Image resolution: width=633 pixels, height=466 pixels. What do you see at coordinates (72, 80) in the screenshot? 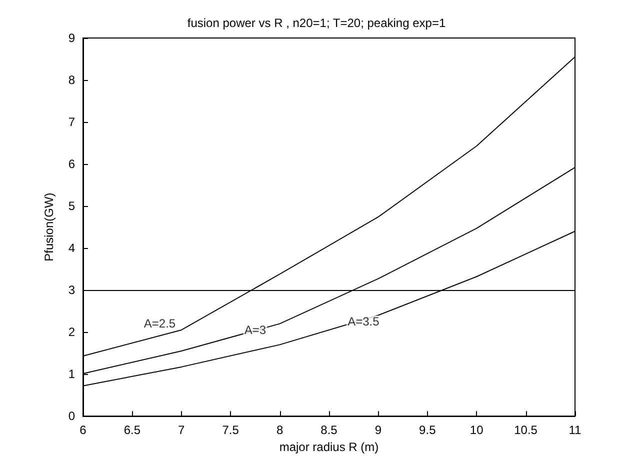
I see `y-tick-label: 8` at bounding box center [72, 80].